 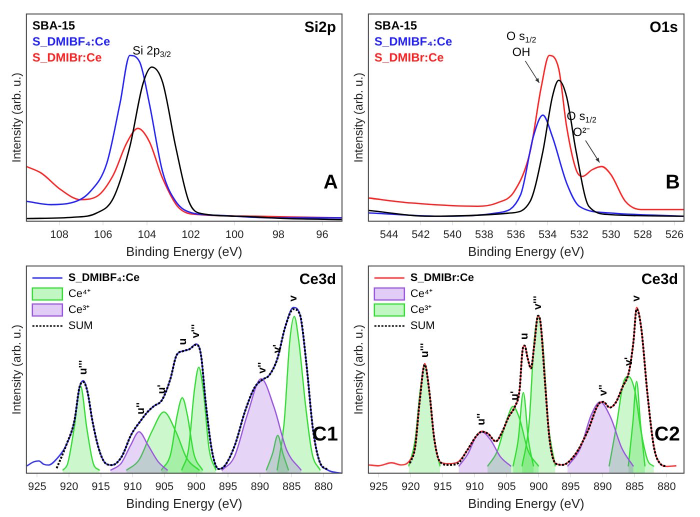 I want to click on x-tick-label: 530, so click(x=611, y=234).